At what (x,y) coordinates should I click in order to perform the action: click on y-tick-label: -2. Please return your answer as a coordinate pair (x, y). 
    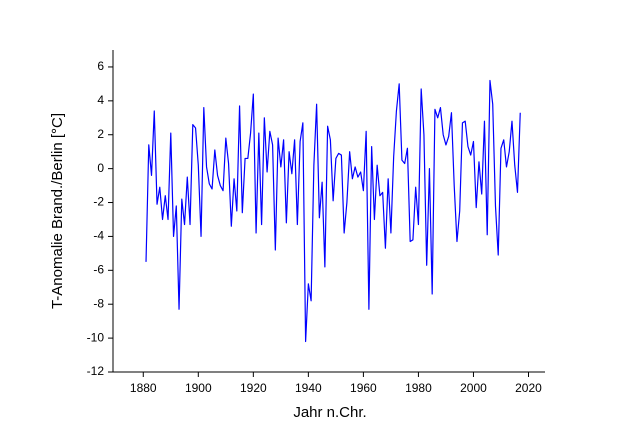
    Looking at the image, I should click on (98, 202).